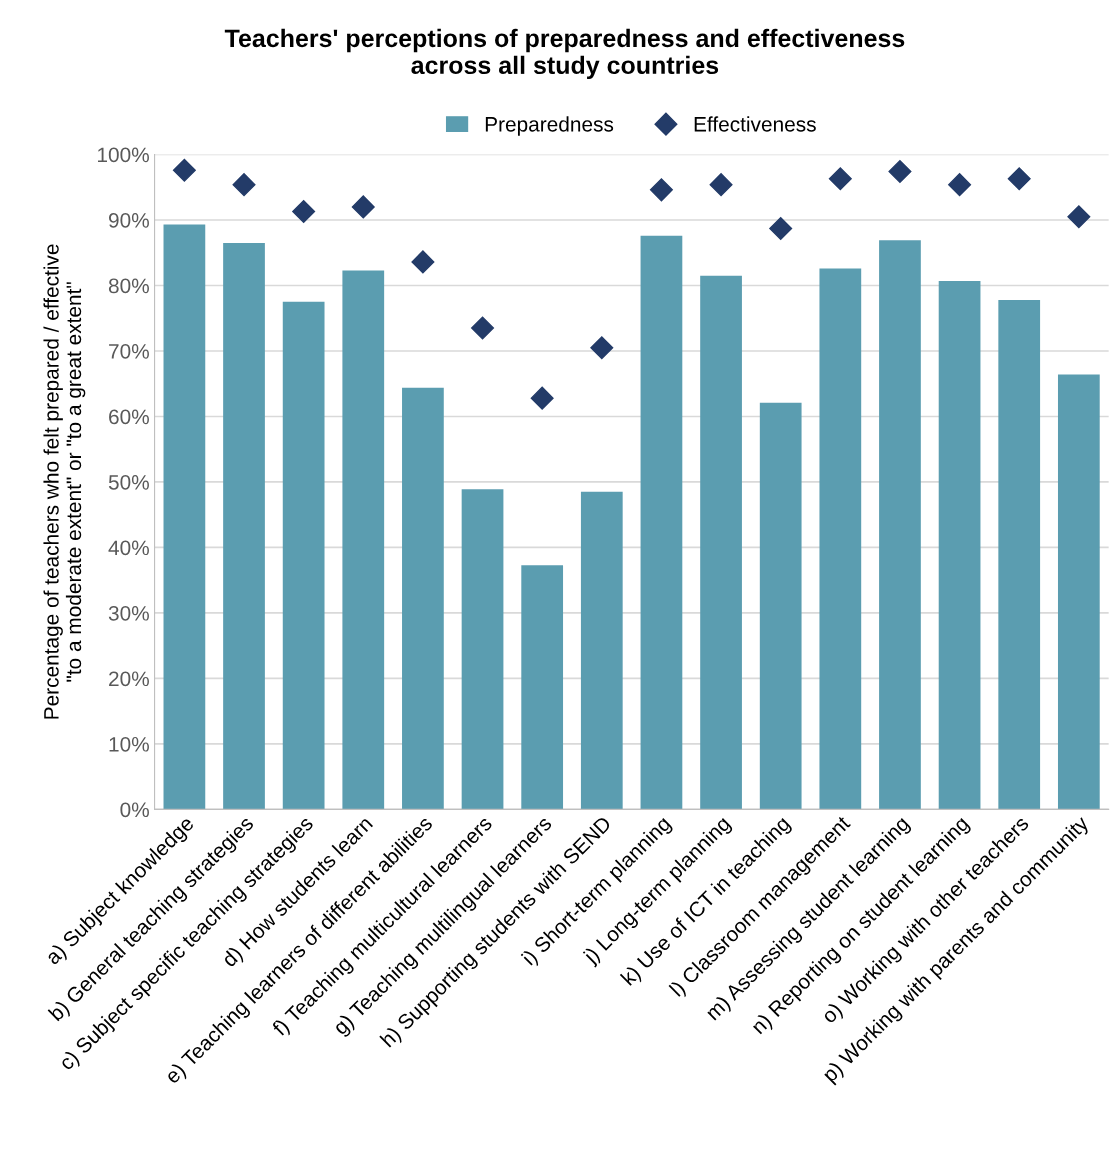 The height and width of the screenshot is (1153, 1112). I want to click on y-tick-label: 60%, so click(129, 417).